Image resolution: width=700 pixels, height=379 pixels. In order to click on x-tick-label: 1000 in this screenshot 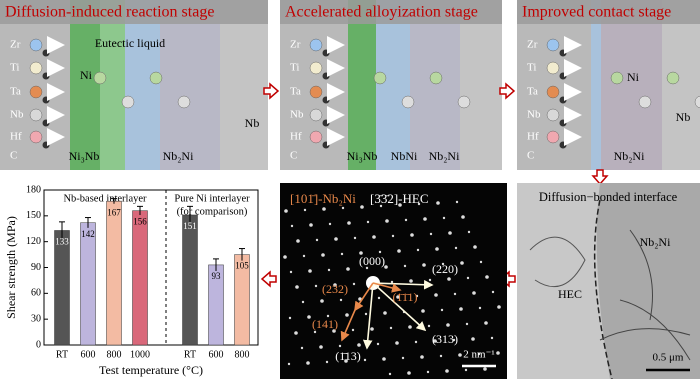, I will do `click(140, 354)`.